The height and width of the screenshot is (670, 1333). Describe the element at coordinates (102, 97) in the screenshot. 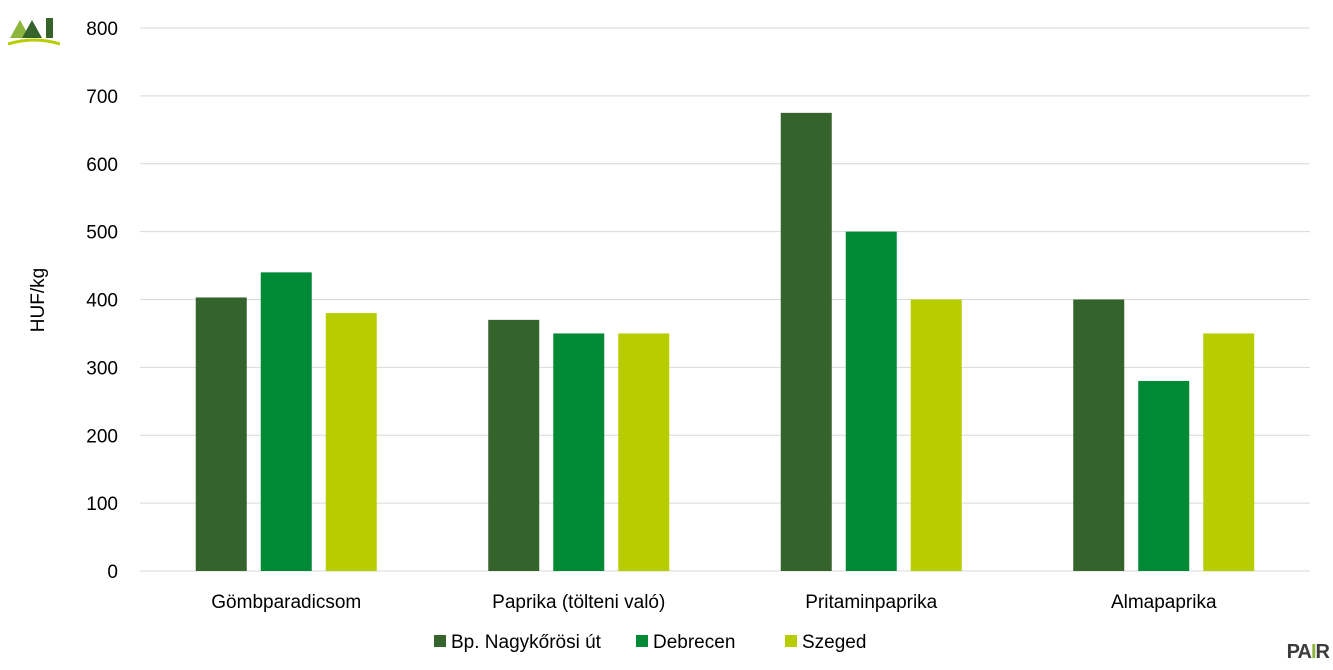

I see `y-tick-label: 700` at that location.